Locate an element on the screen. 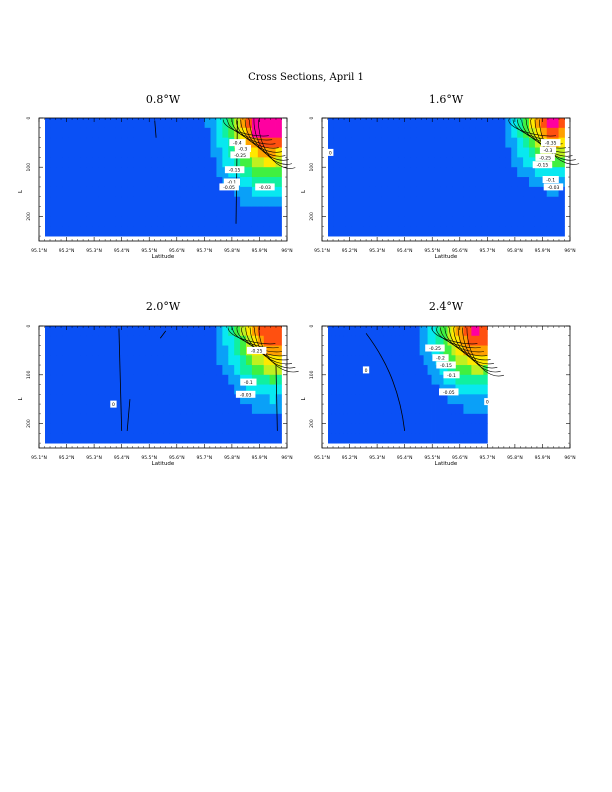 This screenshot has width=612, height=792. x-tick-label: 95.9°N is located at coordinates (260, 458).